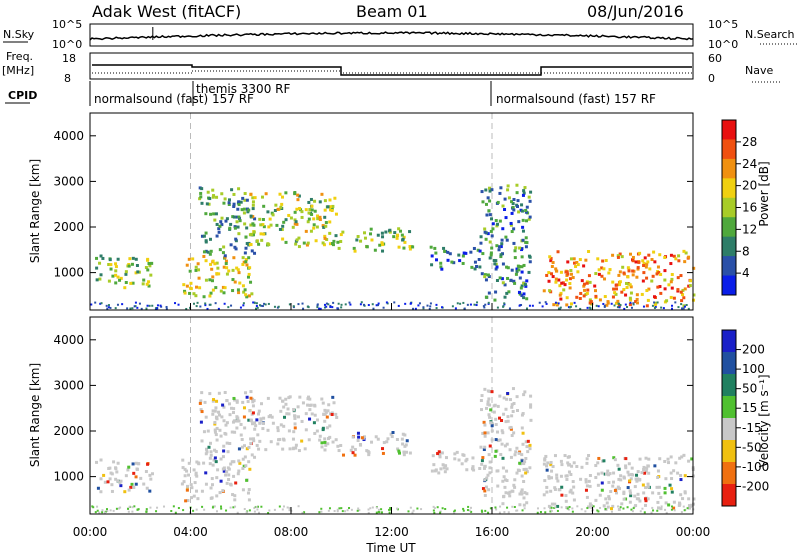  I want to click on colorbar-tick-label-6: -100, so click(755, 467).